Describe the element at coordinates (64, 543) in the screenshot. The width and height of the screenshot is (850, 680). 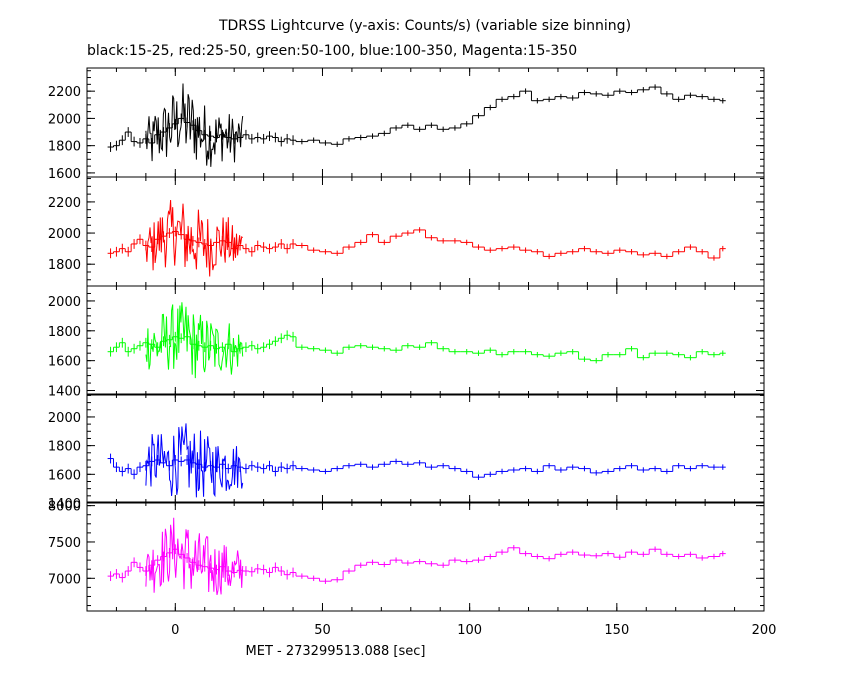
I see `y-tick-label: 7500` at that location.